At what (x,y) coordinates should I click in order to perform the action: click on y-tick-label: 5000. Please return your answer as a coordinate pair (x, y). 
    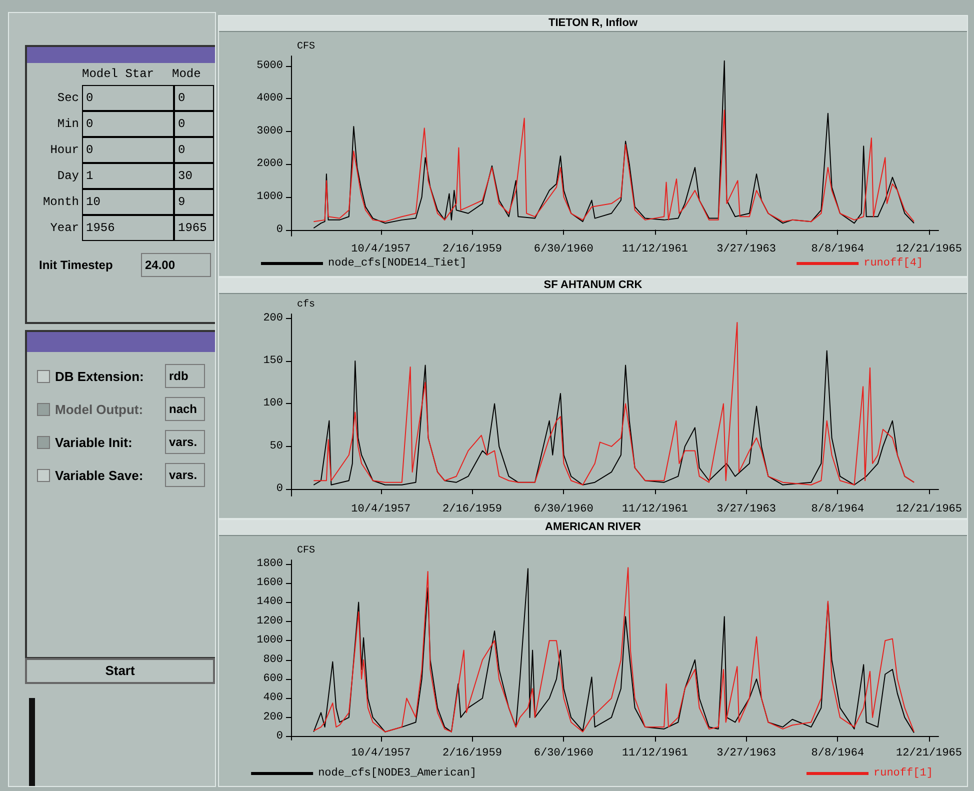
    Looking at the image, I should click on (269, 66).